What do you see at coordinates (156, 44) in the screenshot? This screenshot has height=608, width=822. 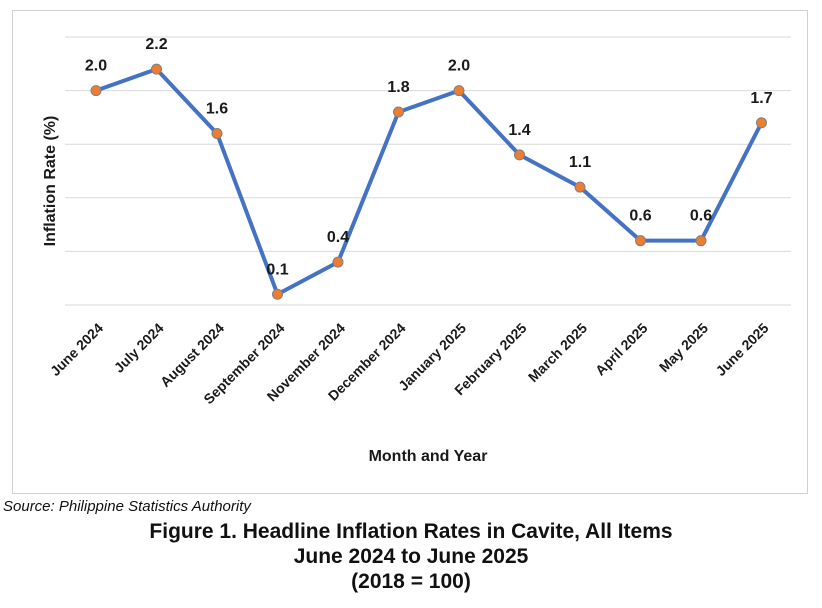 I see `data-label: 2.2` at bounding box center [156, 44].